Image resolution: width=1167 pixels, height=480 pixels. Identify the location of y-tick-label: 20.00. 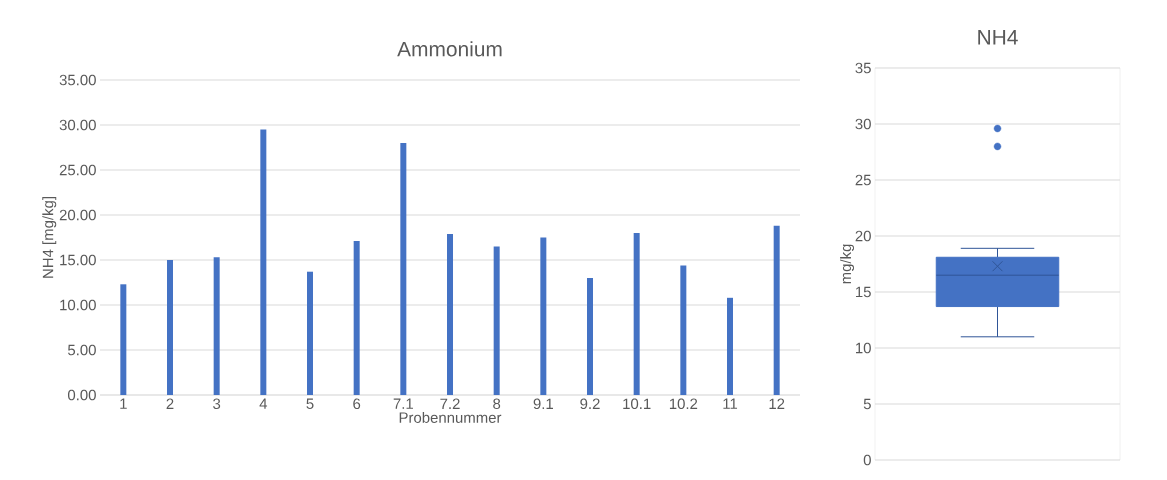
(77, 215).